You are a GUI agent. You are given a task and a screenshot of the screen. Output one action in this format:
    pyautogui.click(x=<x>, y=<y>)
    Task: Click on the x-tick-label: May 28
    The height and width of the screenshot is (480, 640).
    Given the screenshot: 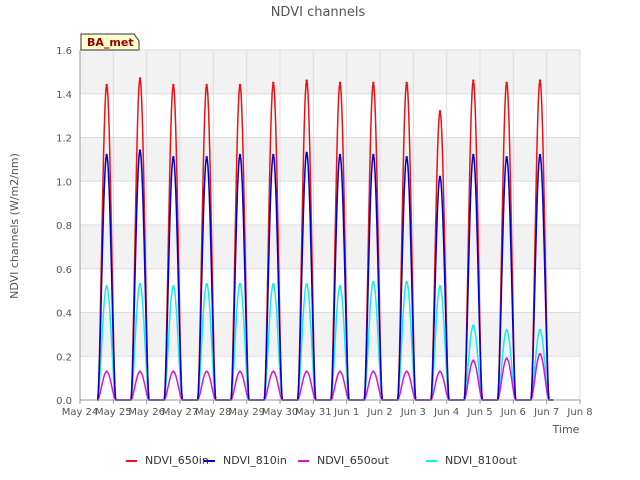 What is the action you would take?
    pyautogui.click(x=213, y=412)
    